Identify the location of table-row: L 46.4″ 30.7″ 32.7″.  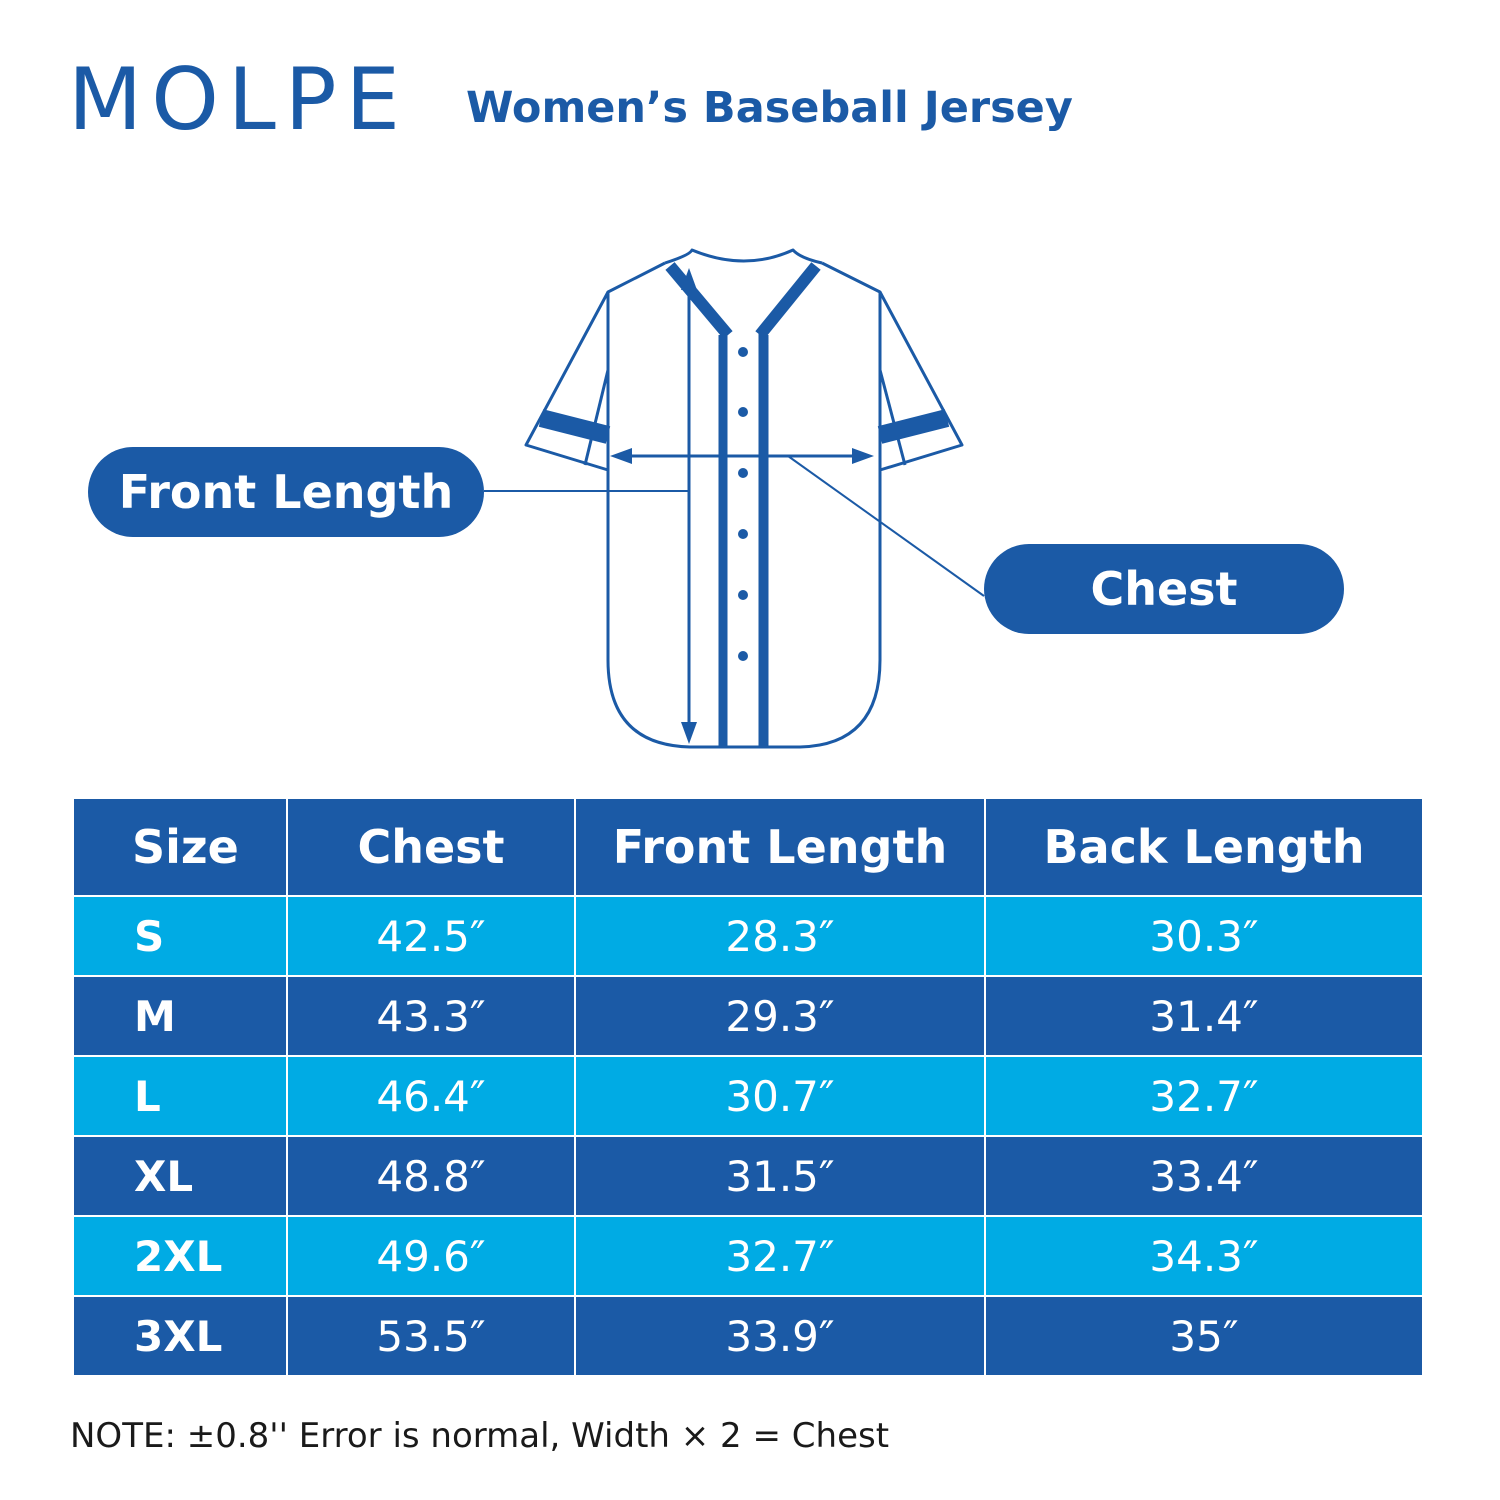
(748, 1096).